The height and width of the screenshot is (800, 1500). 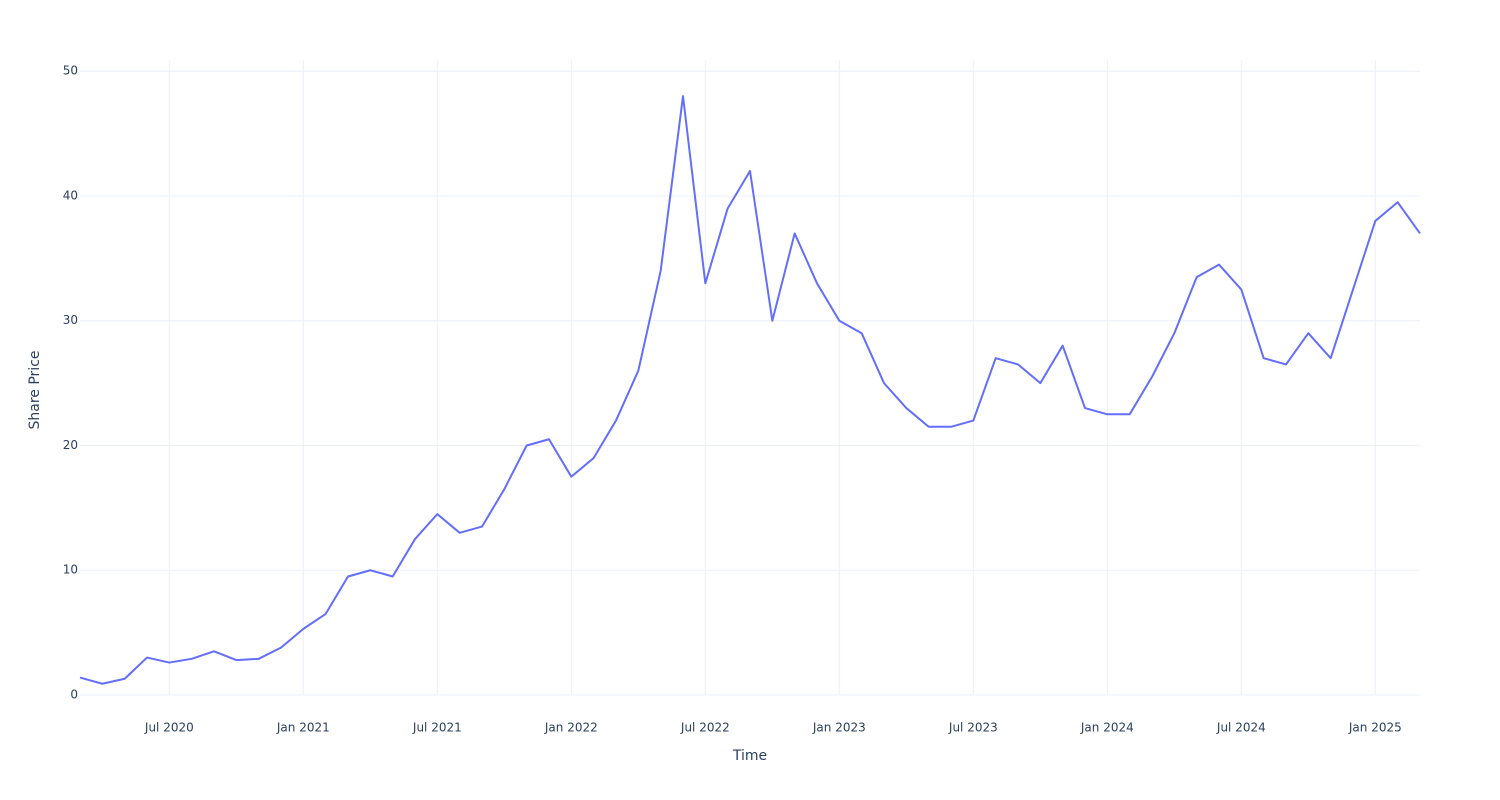 What do you see at coordinates (571, 728) in the screenshot?
I see `x-tick-label: Jan 2022` at bounding box center [571, 728].